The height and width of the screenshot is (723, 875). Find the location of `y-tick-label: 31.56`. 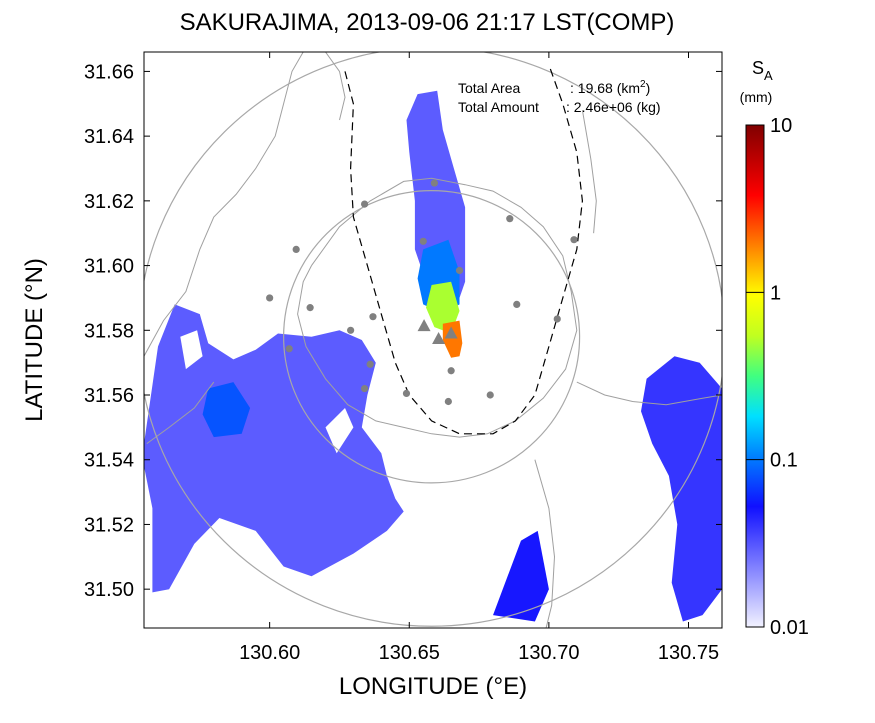

y-tick-label: 31.56 is located at coordinates (109, 396).